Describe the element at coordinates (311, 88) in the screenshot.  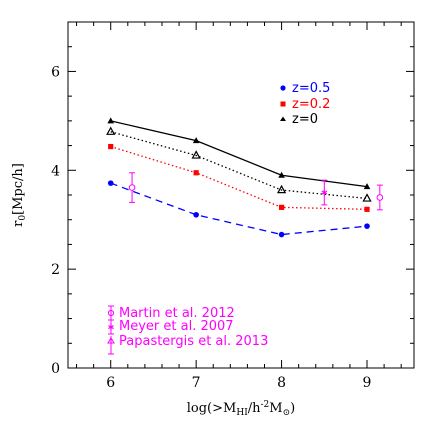
I see `legend-label-z05: z=0.5` at that location.